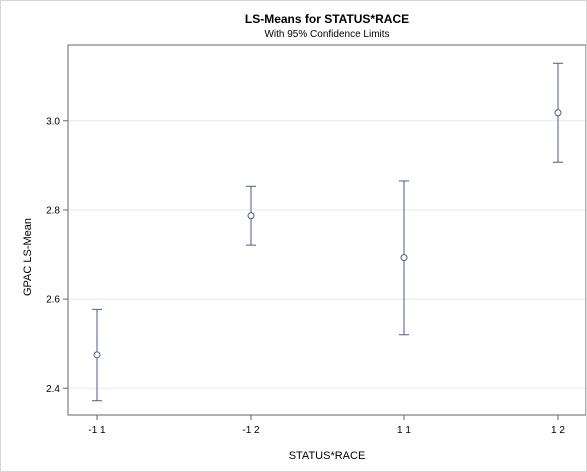 The height and width of the screenshot is (472, 587). I want to click on x-tick-label: 1 1, so click(404, 430).